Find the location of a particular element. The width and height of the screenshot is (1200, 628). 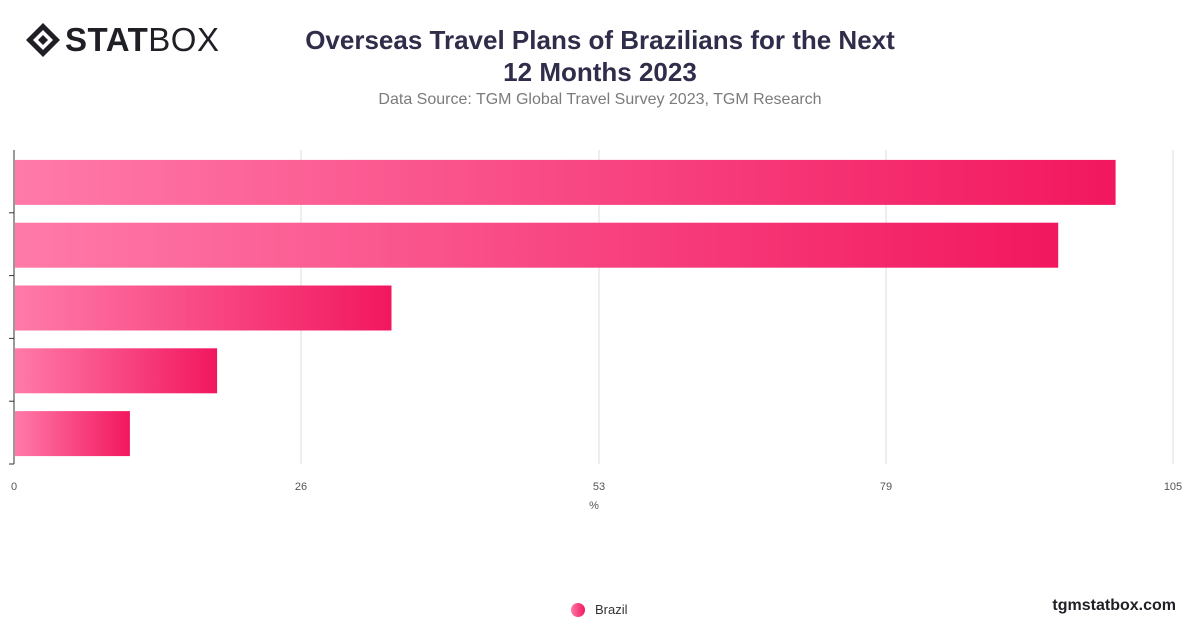

statbox-logo: STATBOX is located at coordinates (122, 40).